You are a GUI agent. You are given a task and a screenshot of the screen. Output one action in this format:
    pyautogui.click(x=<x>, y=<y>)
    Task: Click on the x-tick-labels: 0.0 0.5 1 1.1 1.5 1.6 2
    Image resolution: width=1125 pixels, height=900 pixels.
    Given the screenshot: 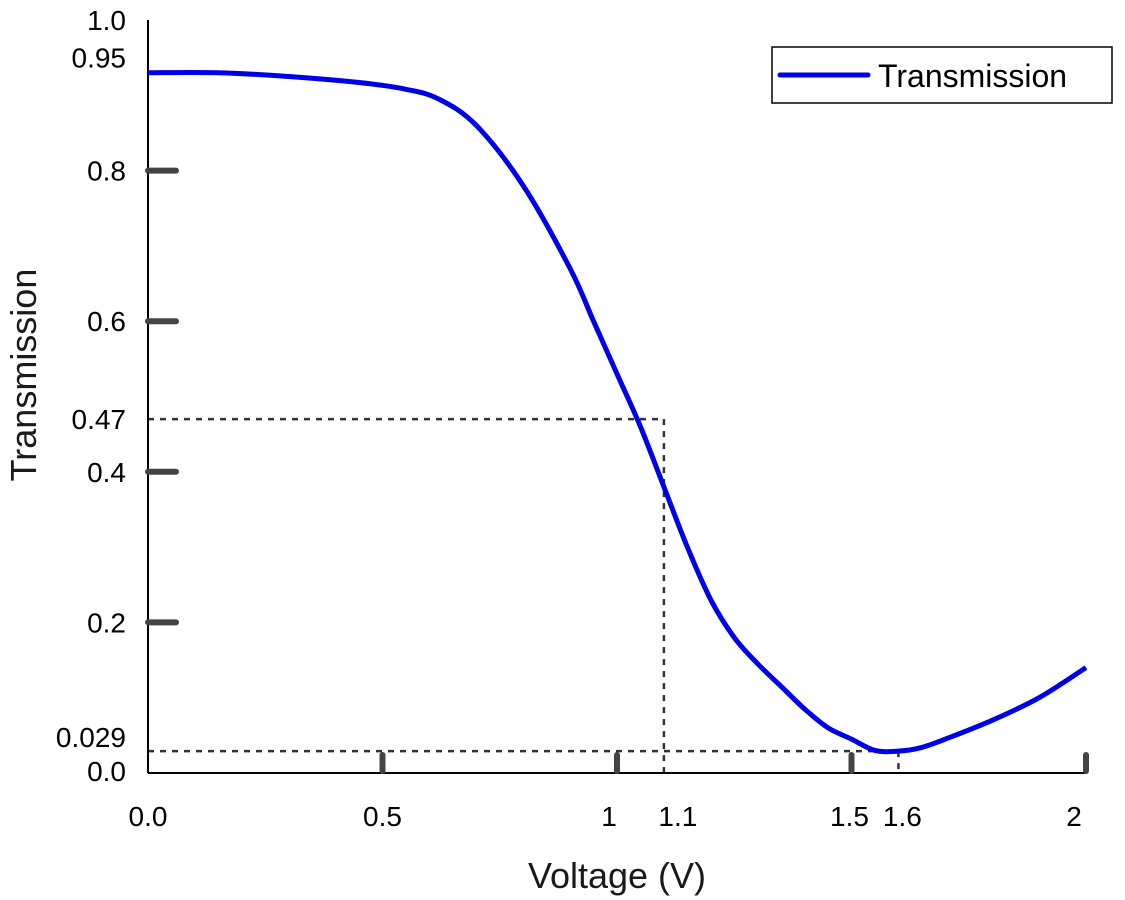 What is the action you would take?
    pyautogui.click(x=605, y=816)
    